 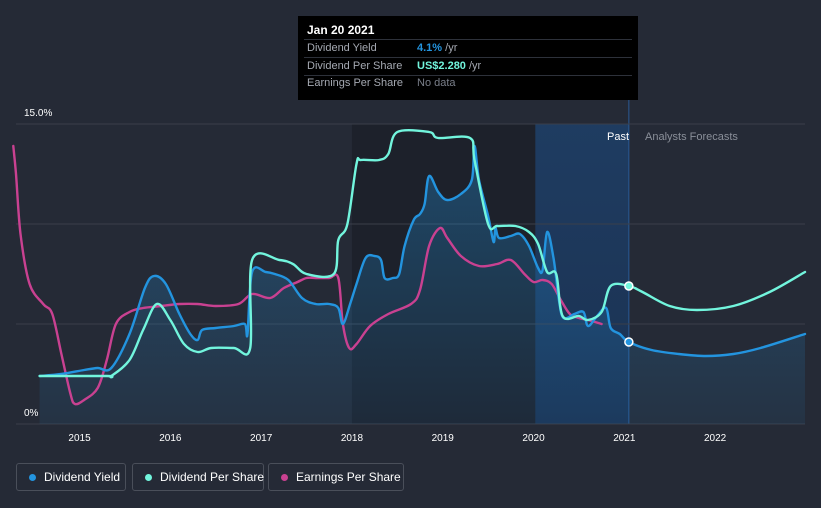 I want to click on legend-label: Dividend Yield, so click(x=82, y=477).